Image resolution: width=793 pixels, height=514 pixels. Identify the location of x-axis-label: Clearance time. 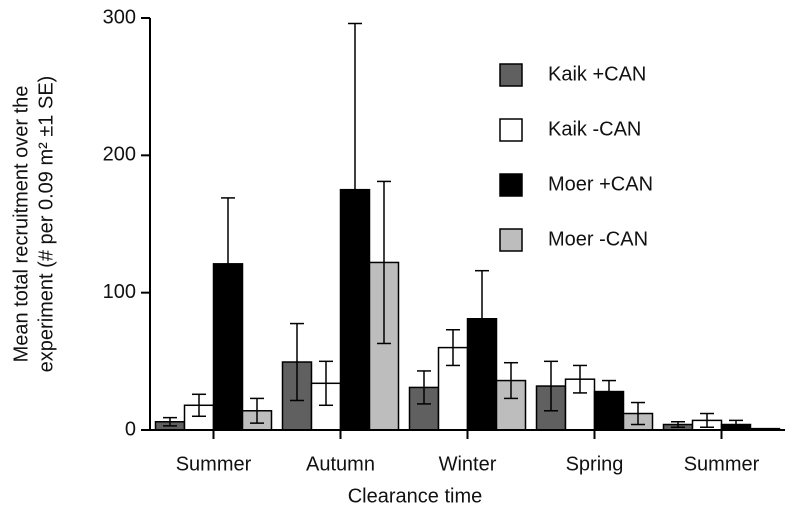
(415, 496).